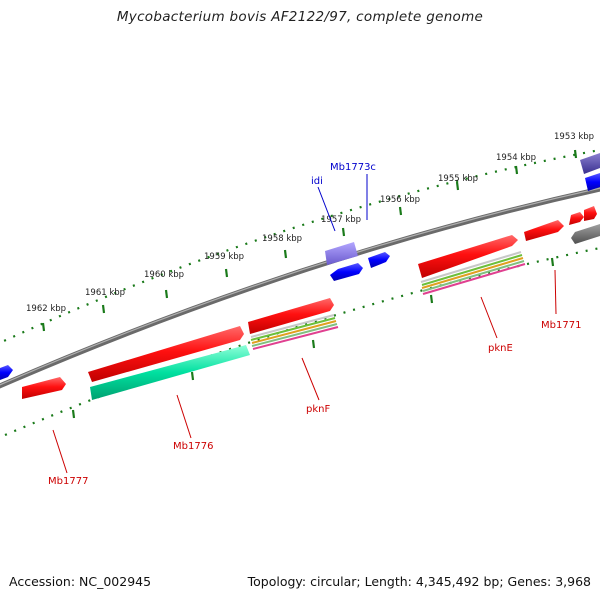 The image size is (600, 600). I want to click on gene-block-navy, so click(590, 163).